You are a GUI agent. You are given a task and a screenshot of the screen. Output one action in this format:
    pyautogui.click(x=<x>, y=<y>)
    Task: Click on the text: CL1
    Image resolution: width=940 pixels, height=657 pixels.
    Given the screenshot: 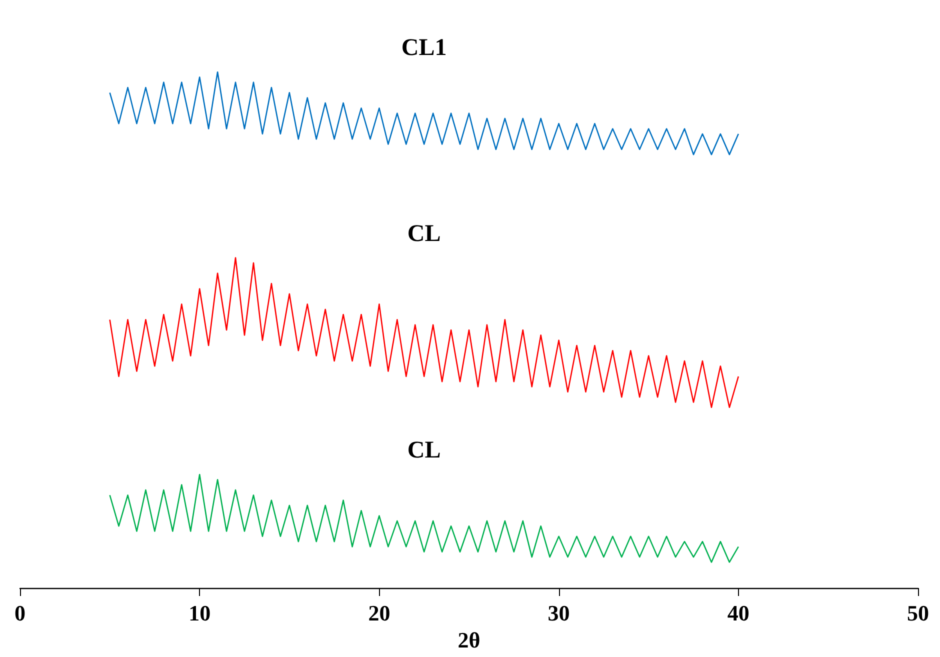 What is the action you would take?
    pyautogui.click(x=424, y=48)
    